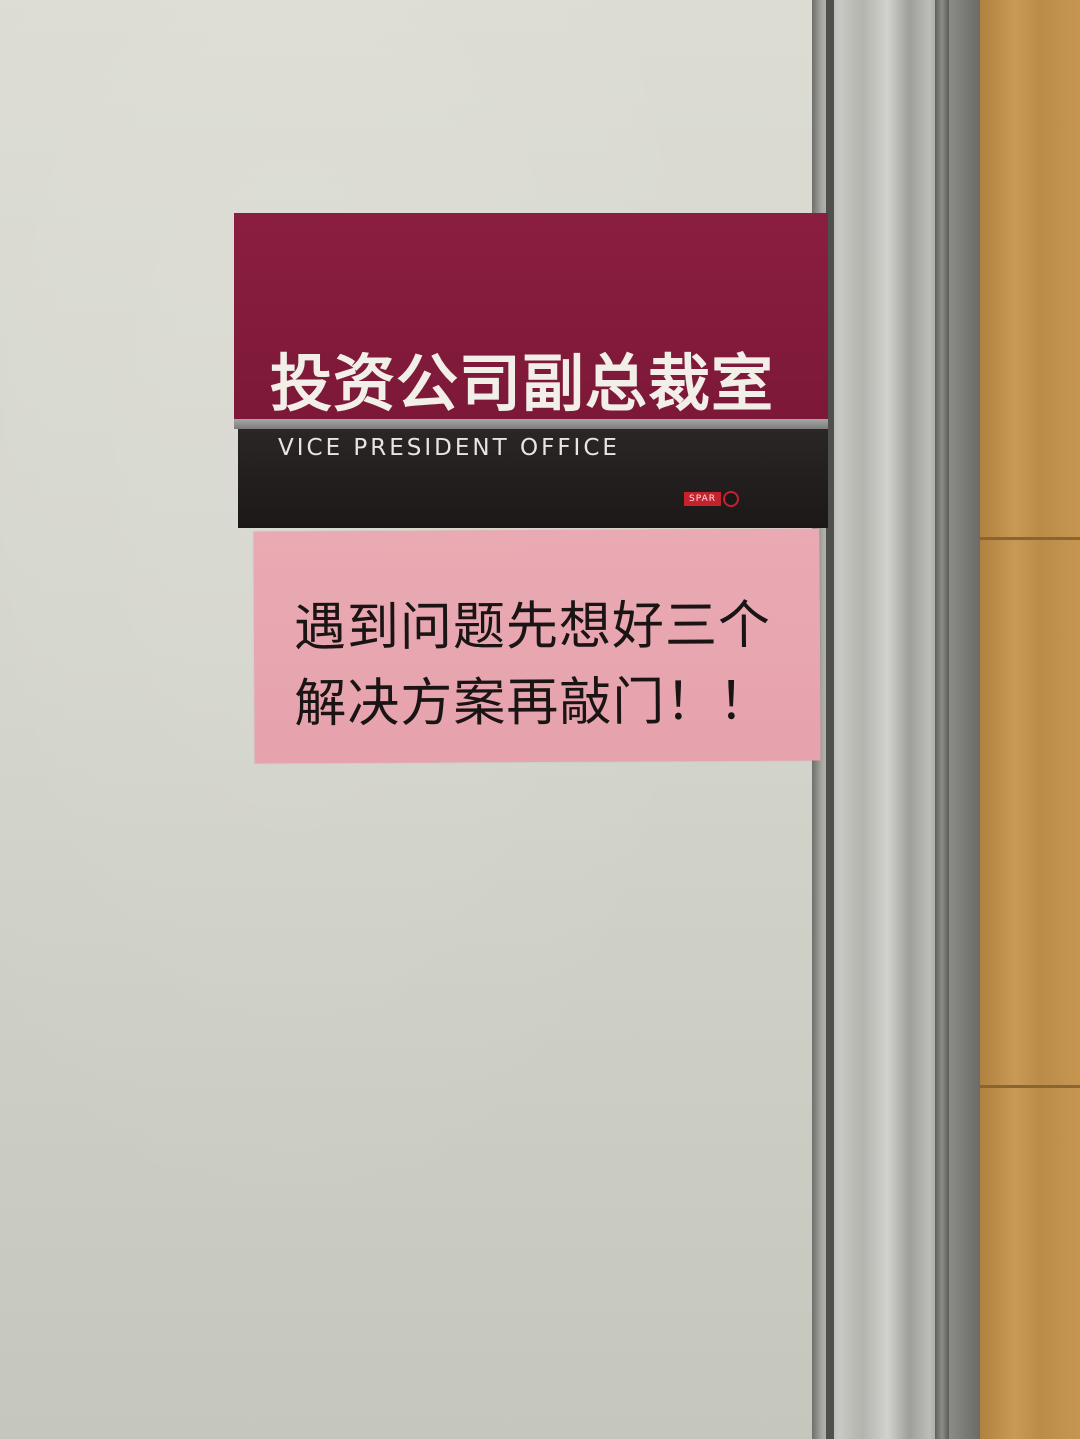  Describe the element at coordinates (830, 719) in the screenshot. I see `door-frame-gap` at that location.